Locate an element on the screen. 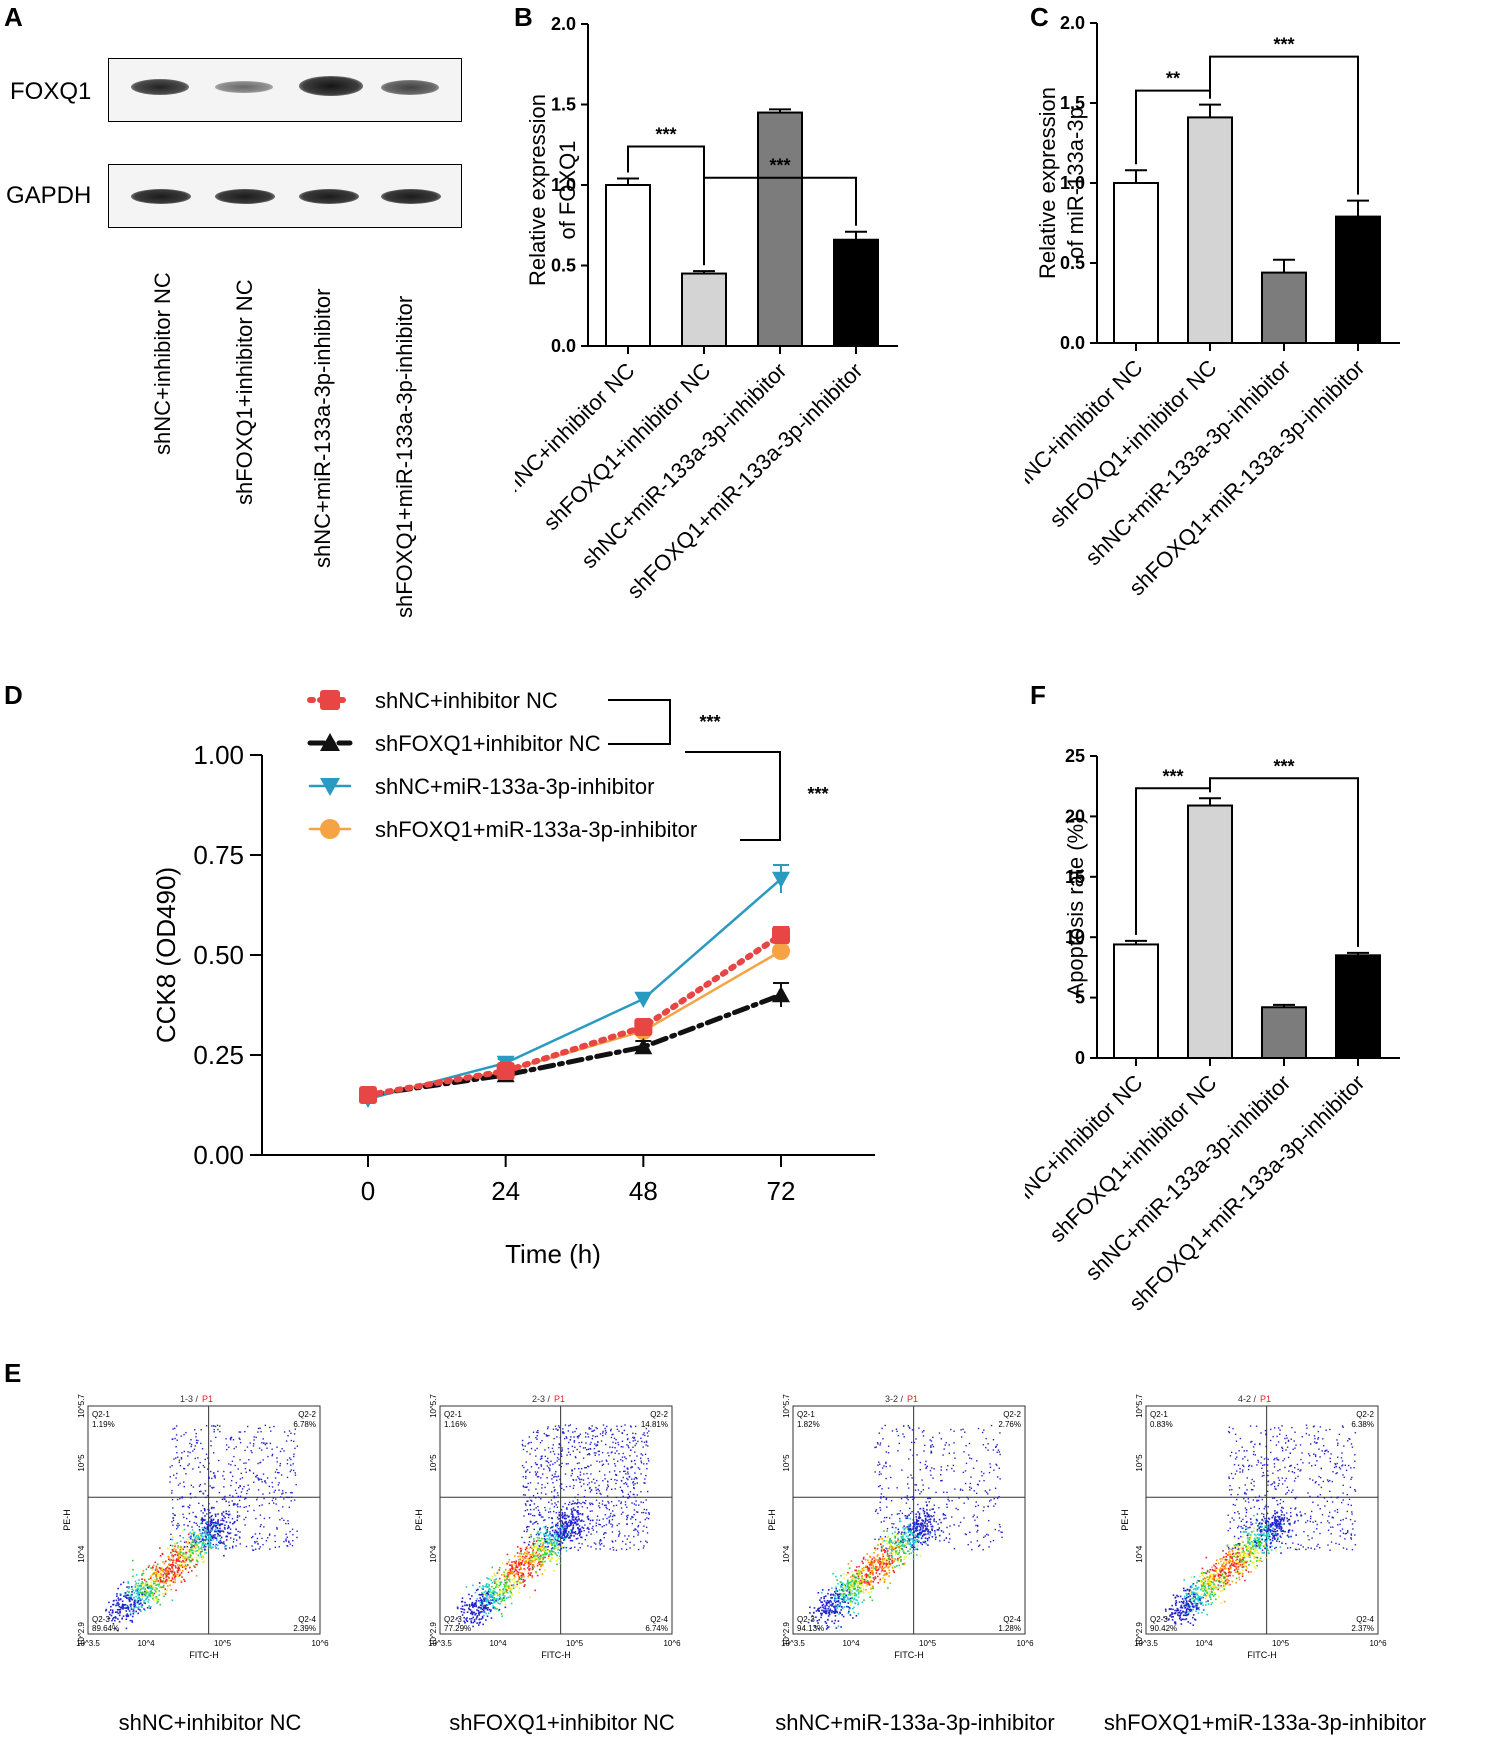 This screenshot has height=1743, width=1500. y-axis-label: Relative expression is located at coordinates (1047, 183).